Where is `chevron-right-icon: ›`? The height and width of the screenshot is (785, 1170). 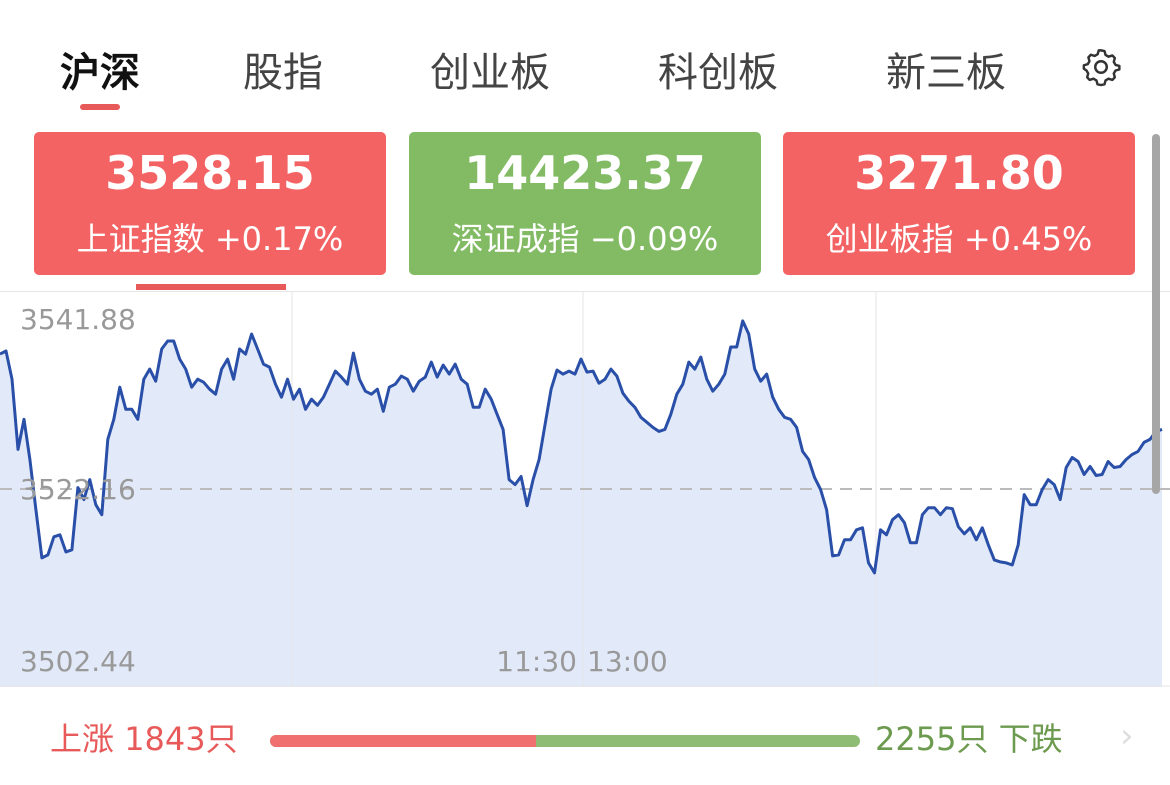 chevron-right-icon: › is located at coordinates (1127, 736).